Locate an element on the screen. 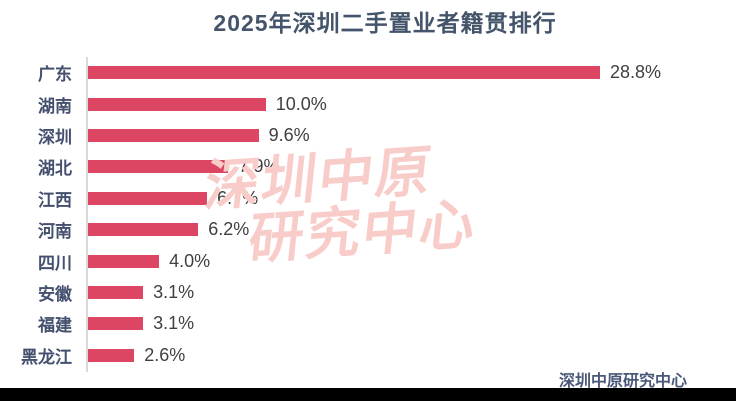 This screenshot has width=740, height=401. category-label: 福建 is located at coordinates (55, 326).